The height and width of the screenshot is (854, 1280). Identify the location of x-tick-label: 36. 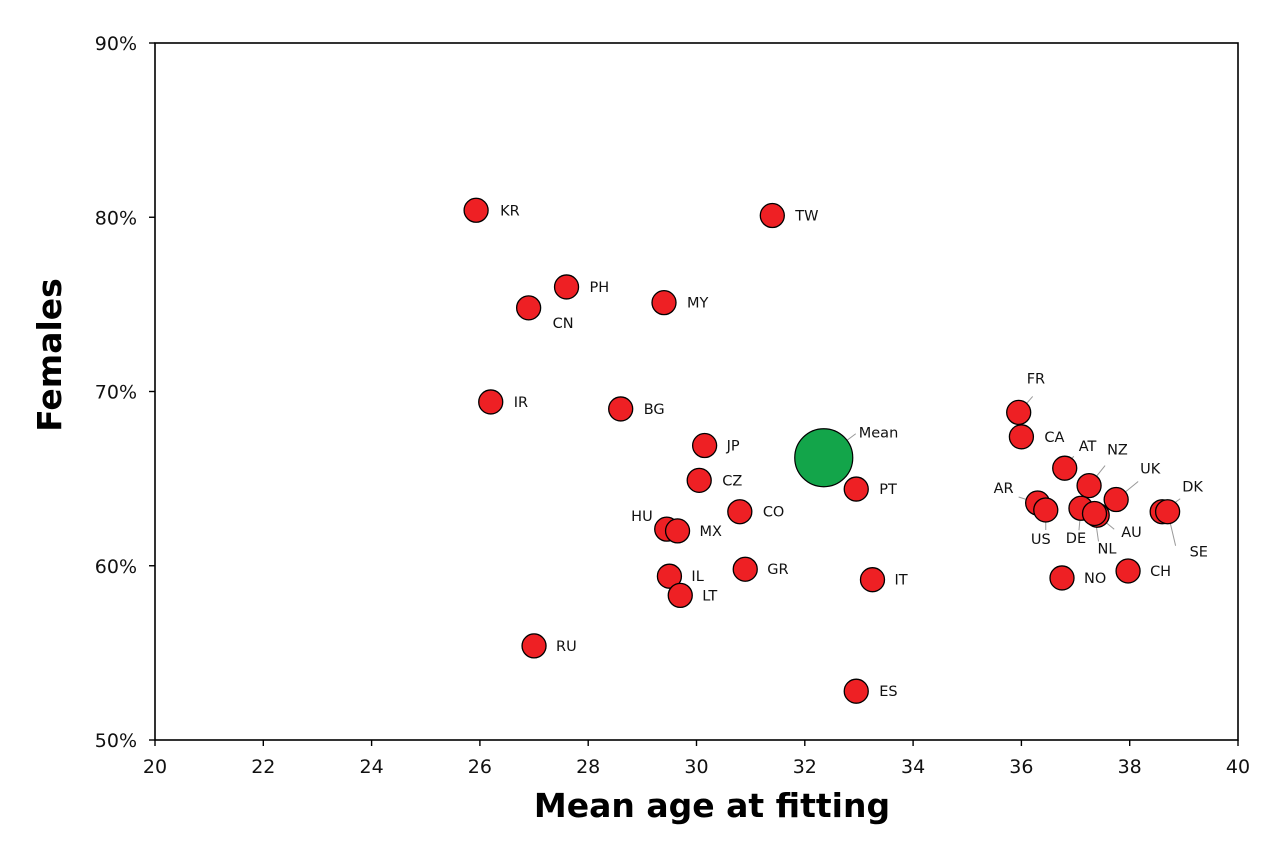
(1021, 767).